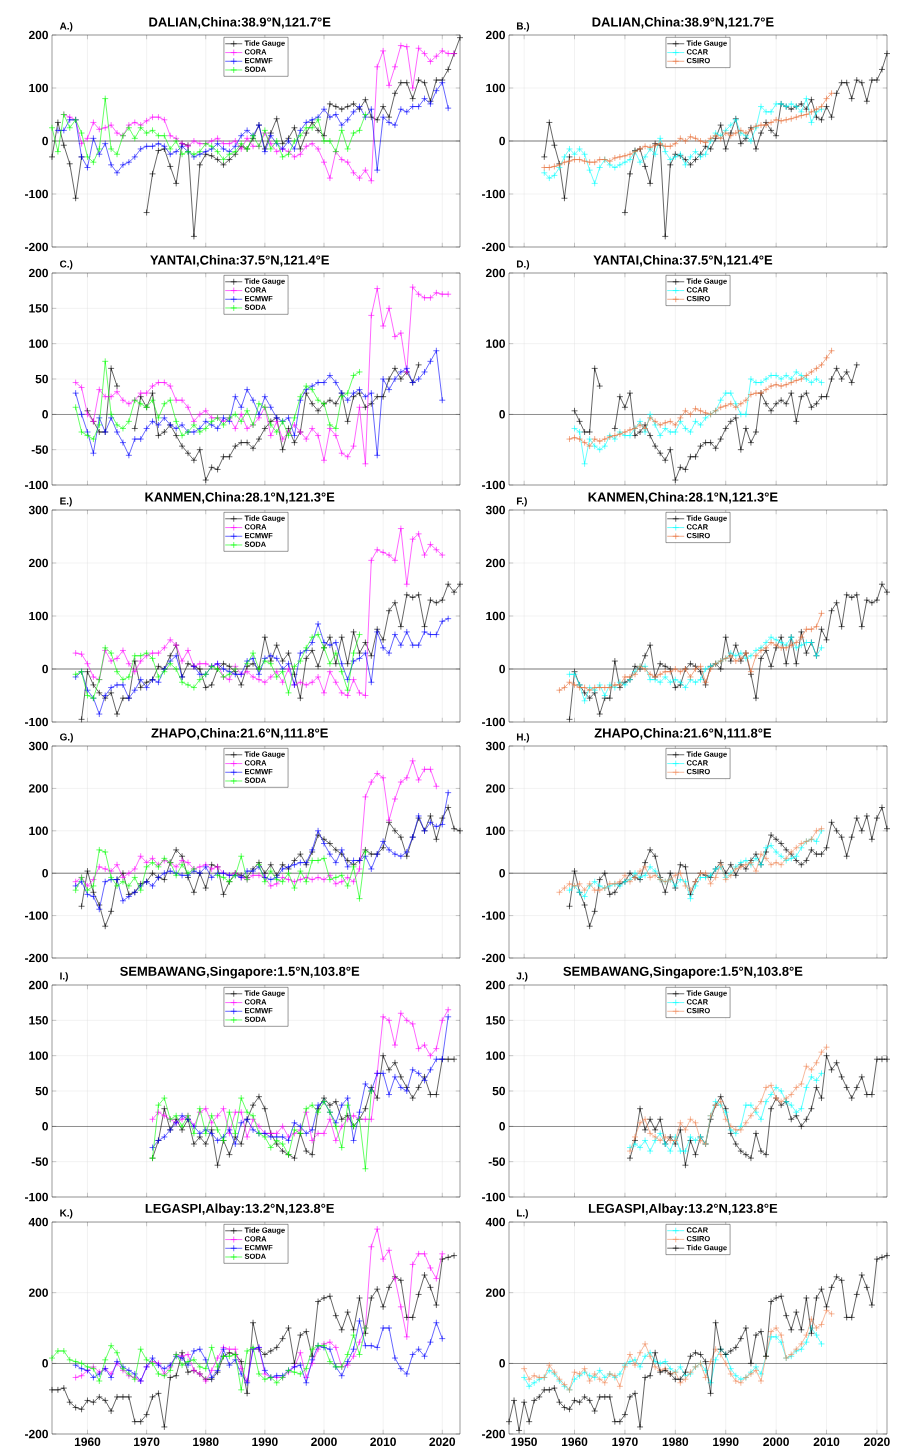 The width and height of the screenshot is (901, 1449). I want to click on x-tick-label: 1950, so click(524, 1441).